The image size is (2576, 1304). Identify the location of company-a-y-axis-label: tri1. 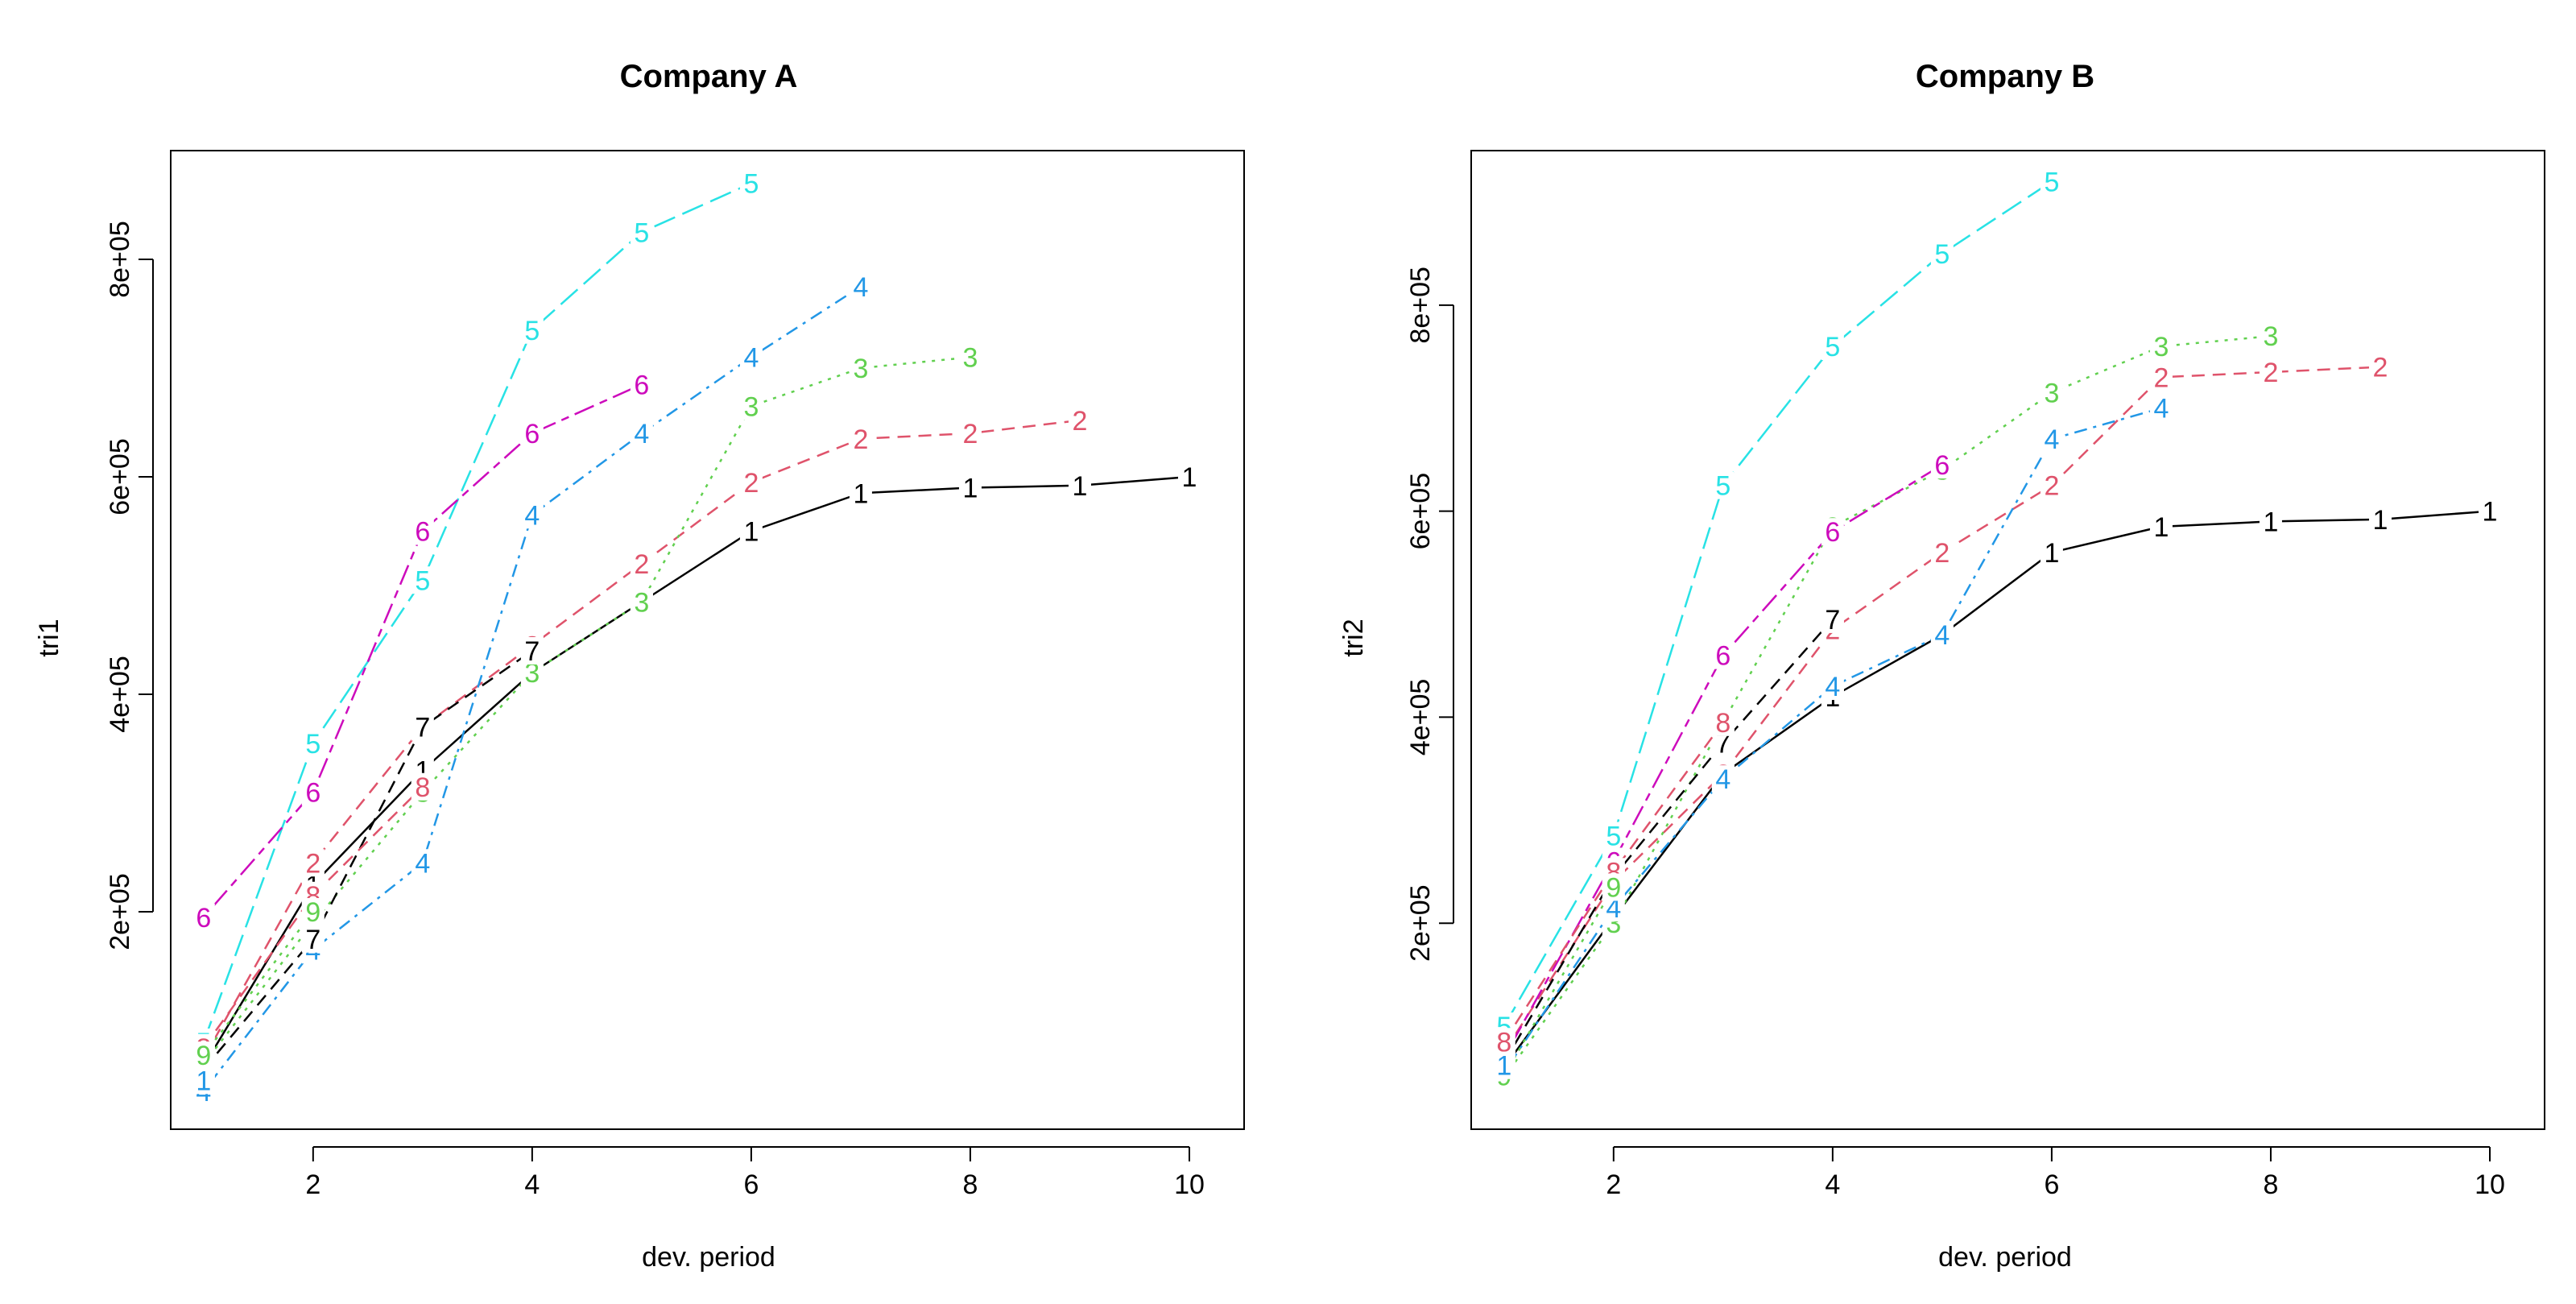
(49, 637).